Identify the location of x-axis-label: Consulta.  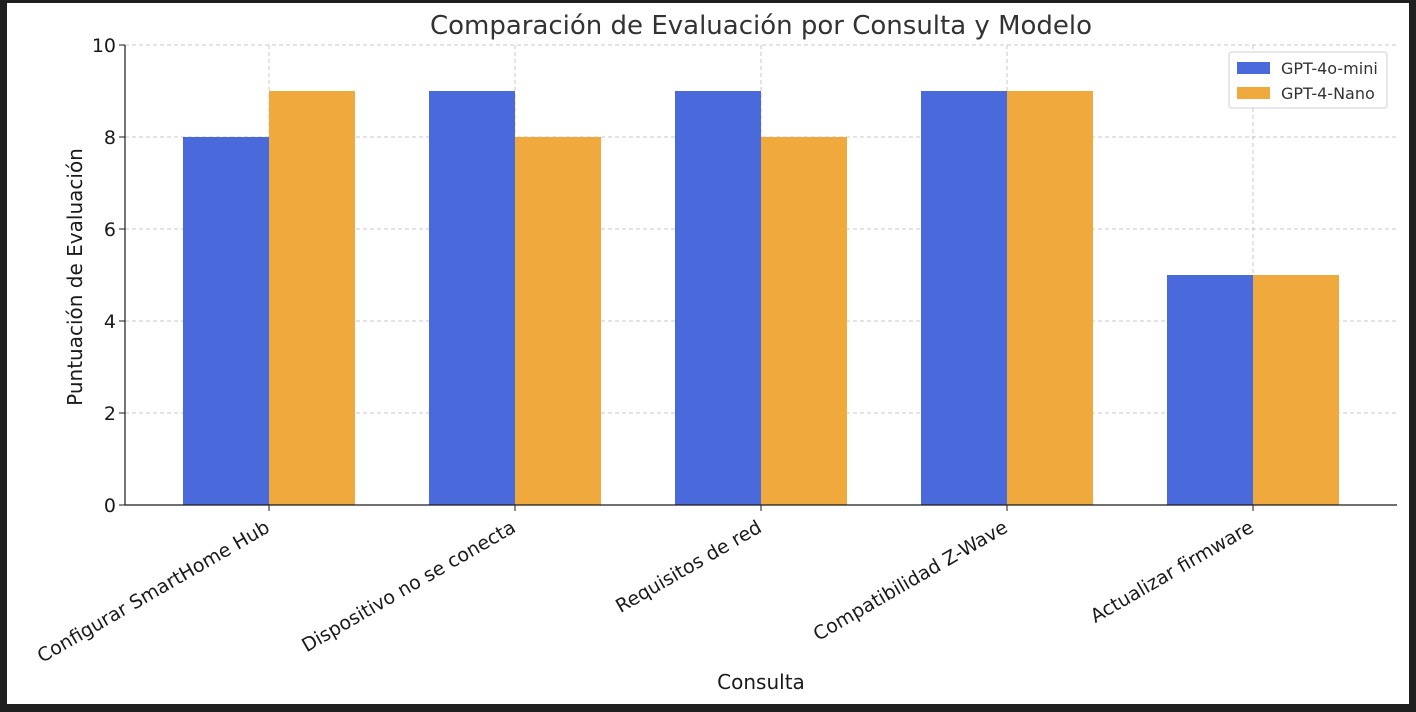
(761, 682).